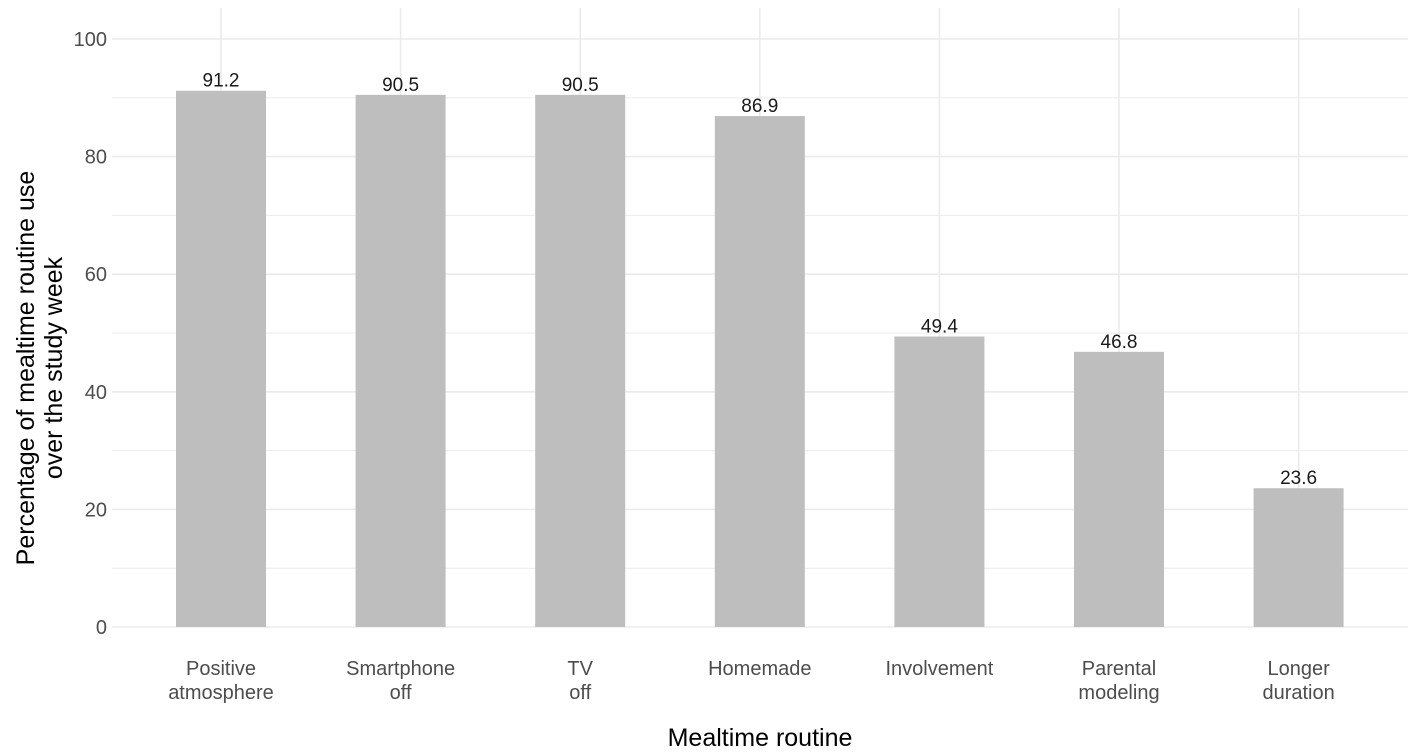  I want to click on x-tick-label: Longer duration, so click(1298, 681).